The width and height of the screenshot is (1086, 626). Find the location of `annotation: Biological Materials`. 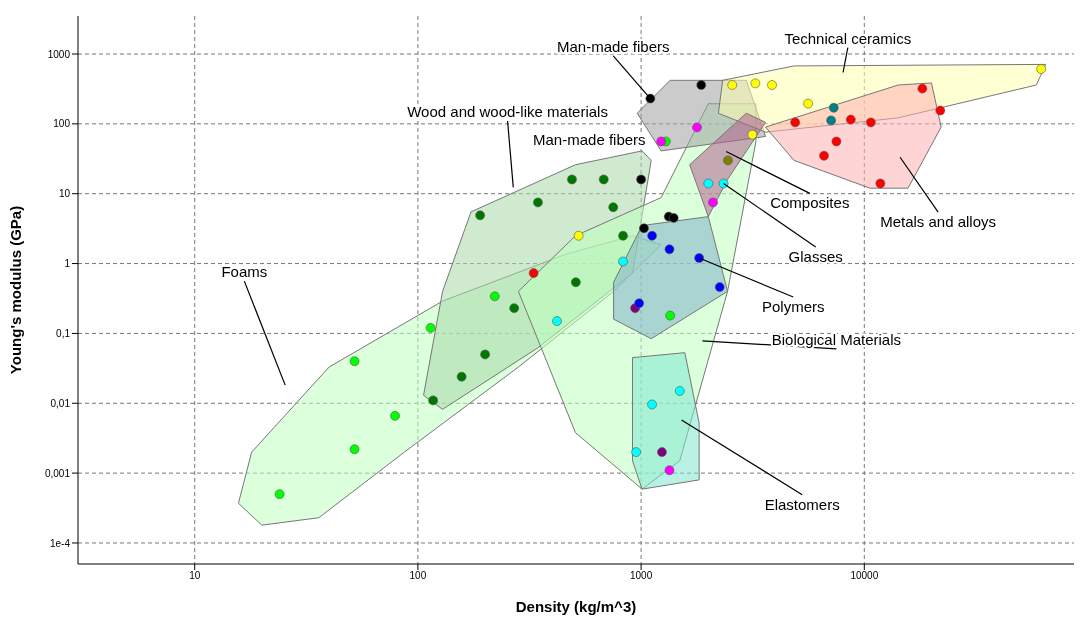

annotation: Biological Materials is located at coordinates (836, 339).